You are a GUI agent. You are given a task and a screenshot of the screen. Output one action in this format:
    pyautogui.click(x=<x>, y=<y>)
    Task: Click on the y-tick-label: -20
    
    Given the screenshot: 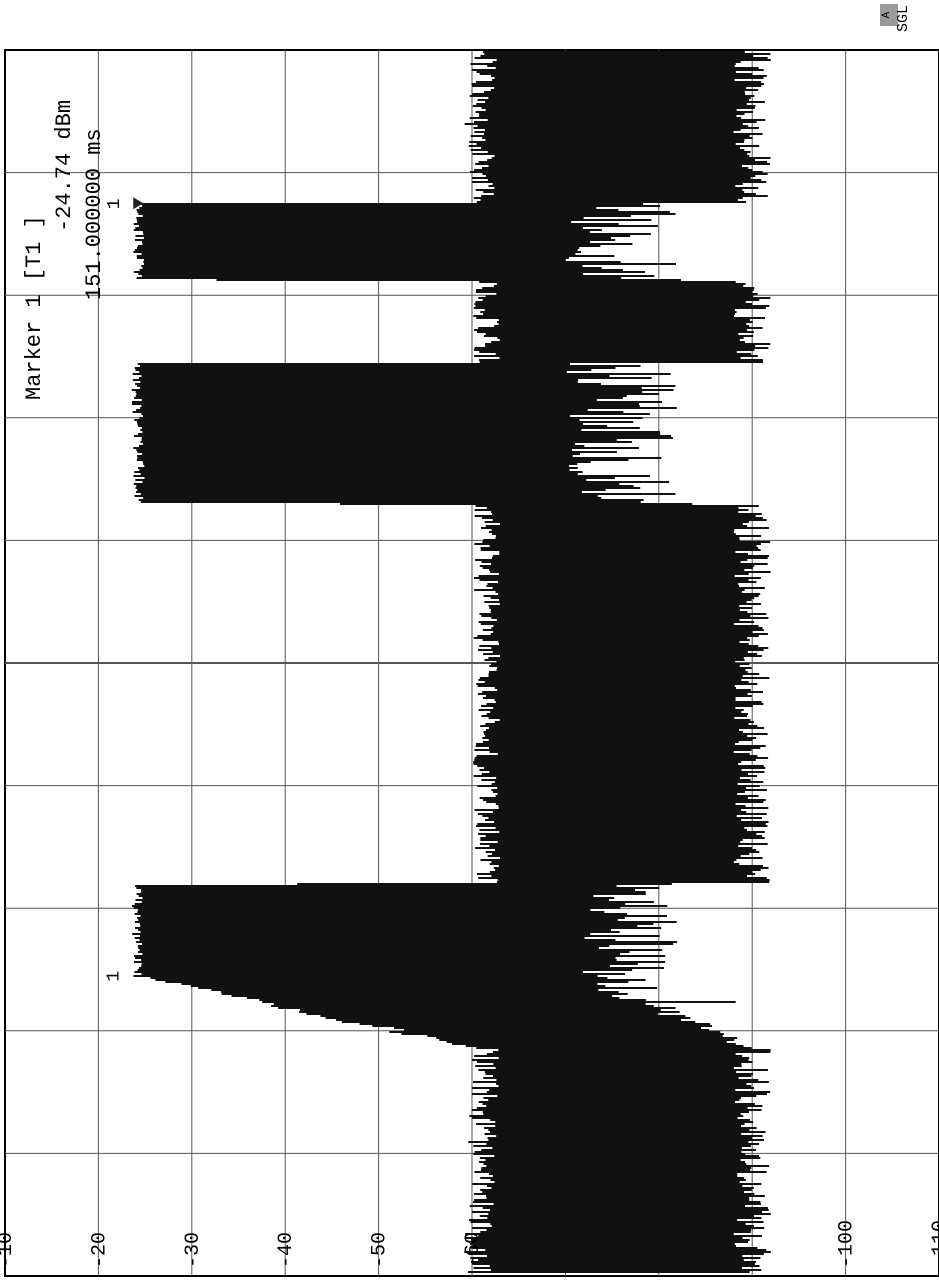 What is the action you would take?
    pyautogui.click(x=99, y=1250)
    